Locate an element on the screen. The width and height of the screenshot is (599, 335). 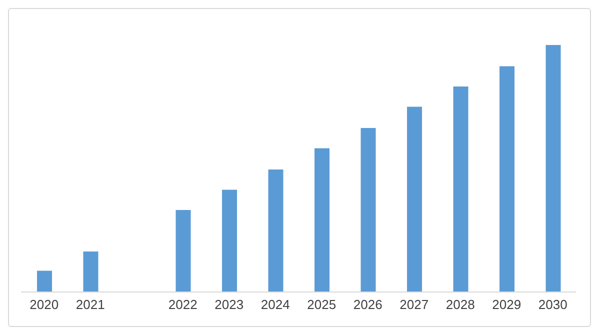
x-tick-label: 2028 is located at coordinates (460, 304).